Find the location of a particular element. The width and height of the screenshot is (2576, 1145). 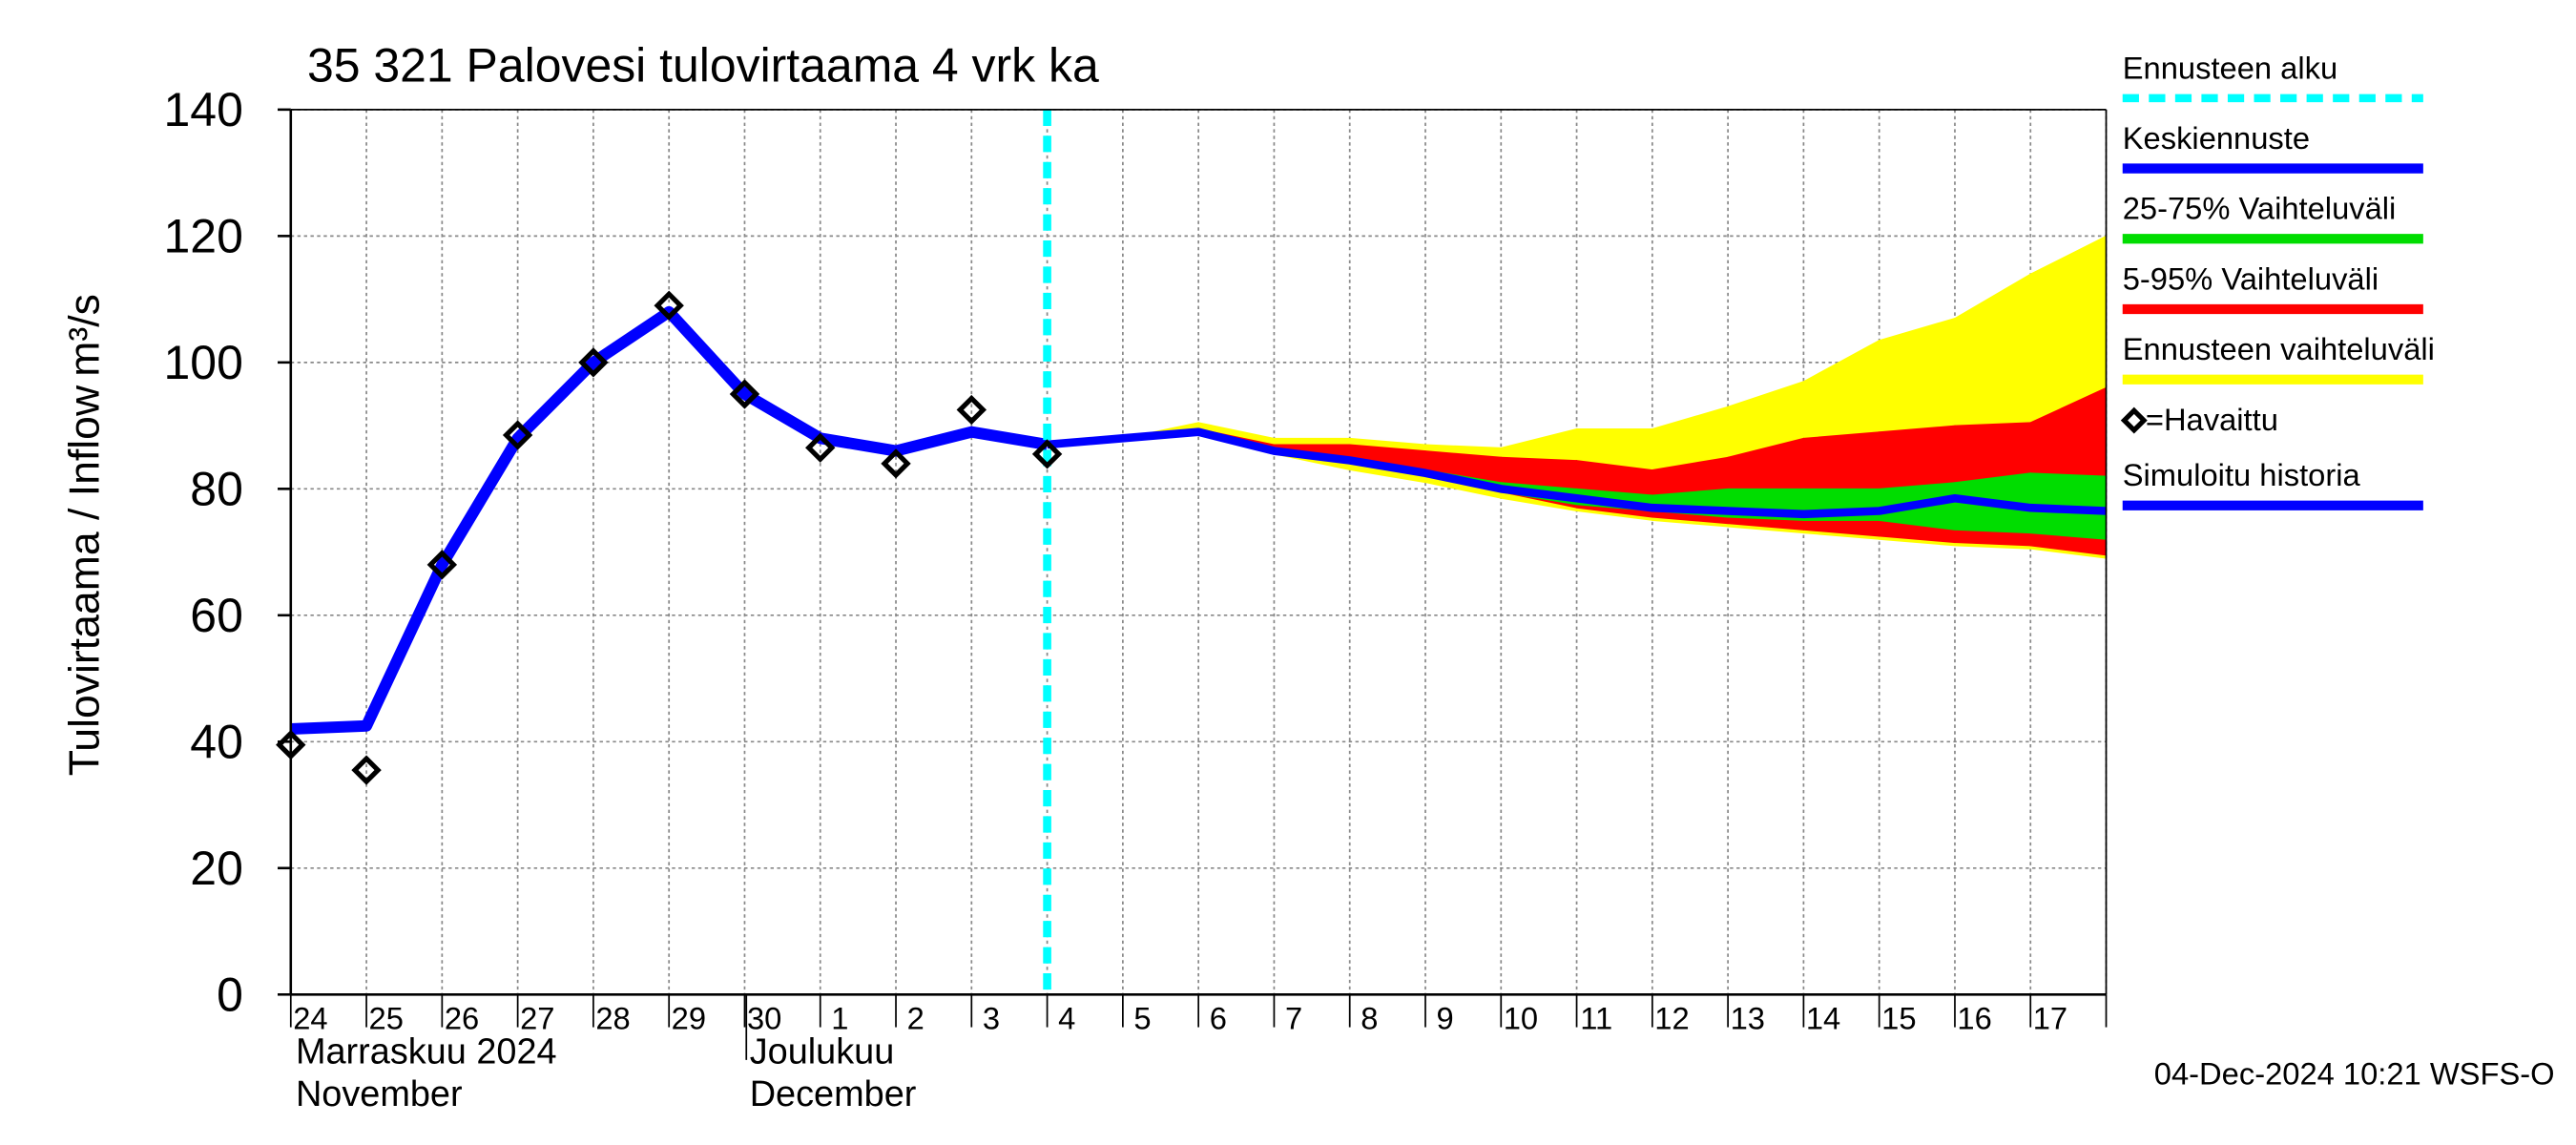

month-label: Joulukuu is located at coordinates (822, 1051).